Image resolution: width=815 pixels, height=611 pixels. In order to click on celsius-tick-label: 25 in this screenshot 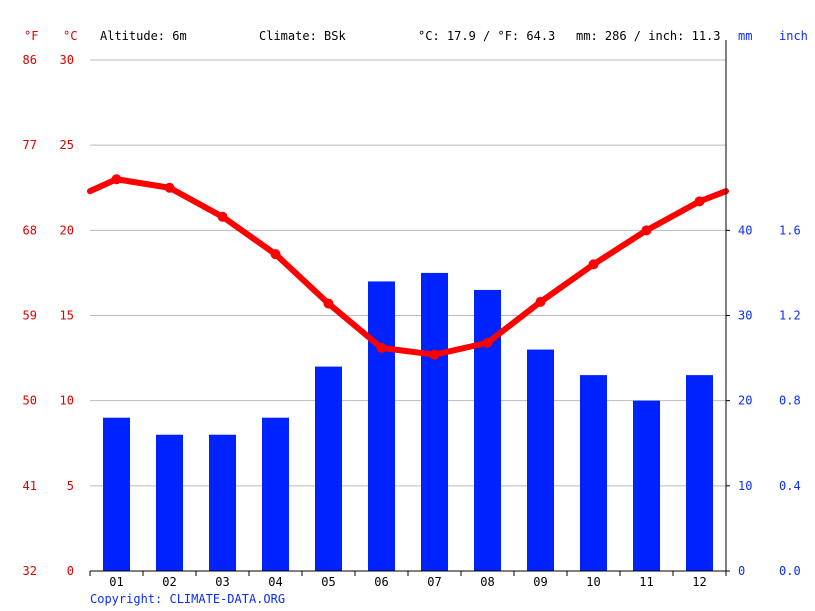, I will do `click(67, 145)`.